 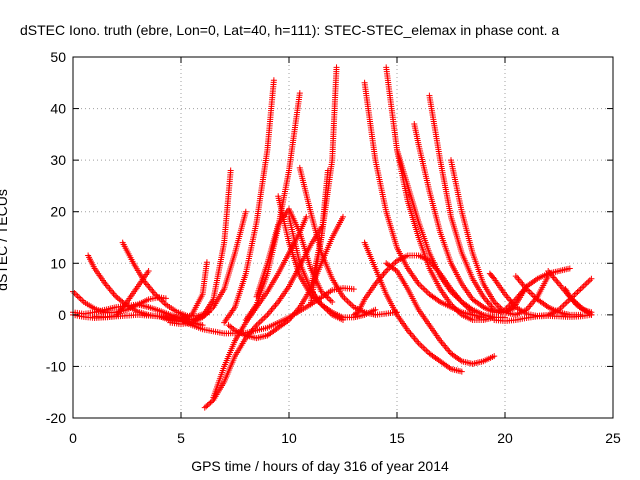 I want to click on y-tick-label: 20, so click(x=58, y=212).